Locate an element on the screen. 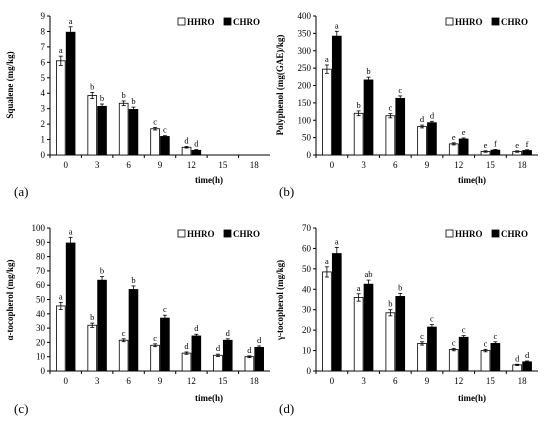 The width and height of the screenshot is (550, 426). y-tick-label: 150 is located at coordinates (305, 103).